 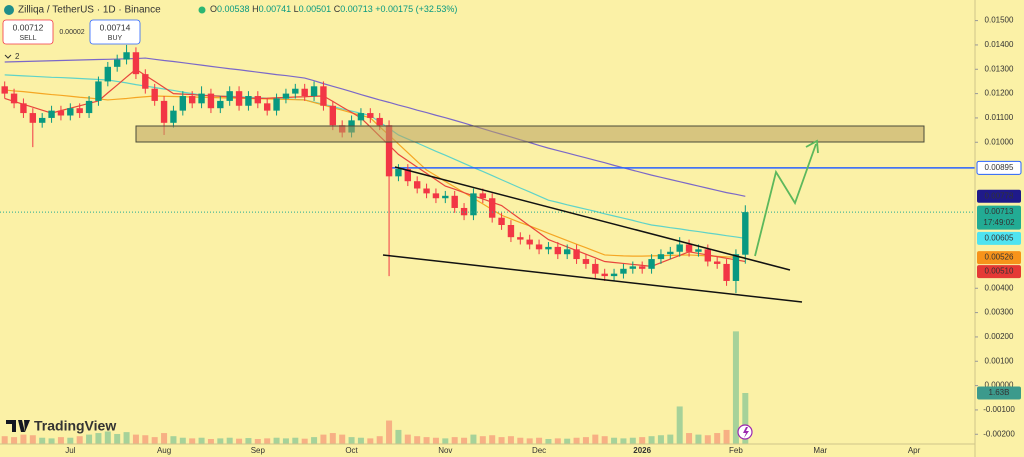 What do you see at coordinates (17, 56) in the screenshot?
I see `indicator-count: 2` at bounding box center [17, 56].